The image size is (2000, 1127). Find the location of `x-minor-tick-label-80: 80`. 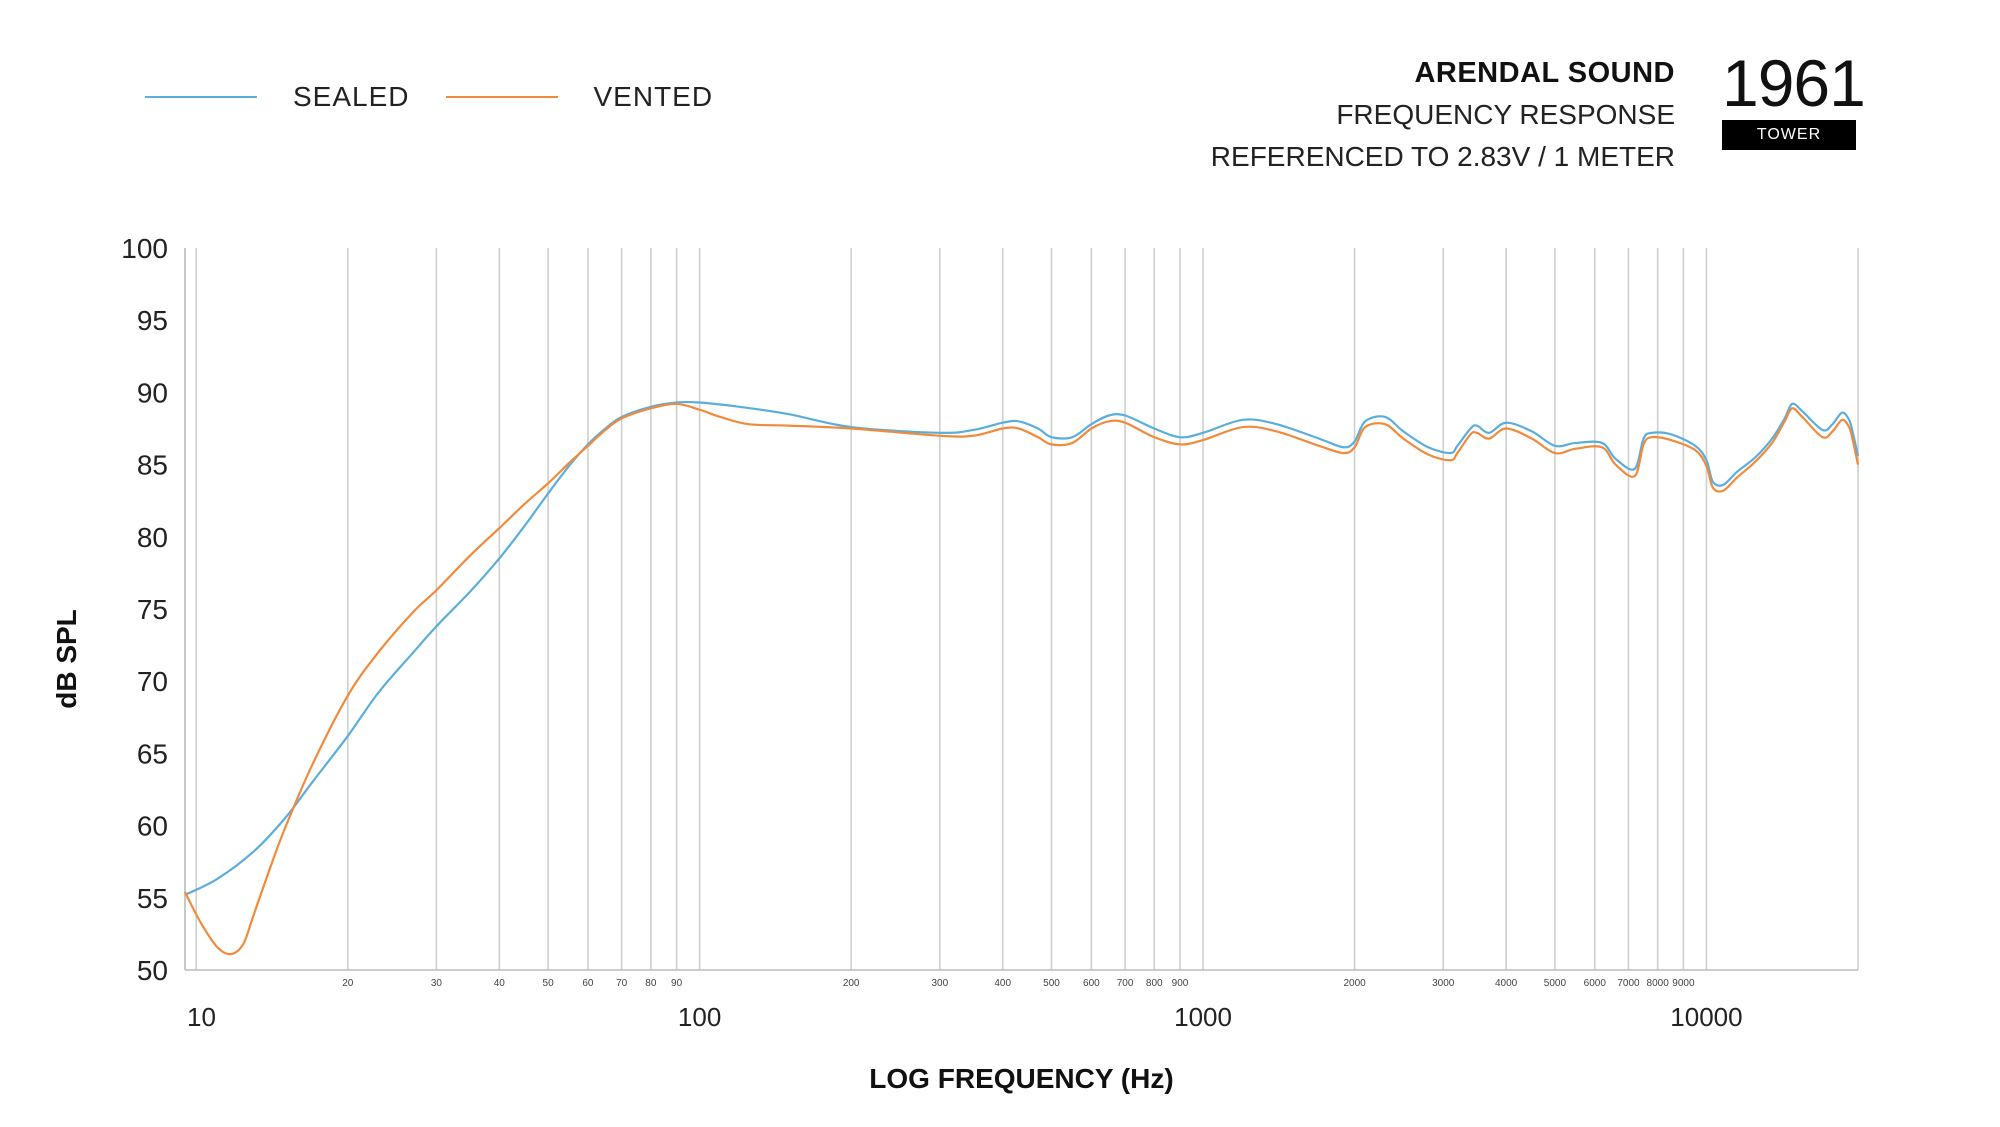

x-minor-tick-label-80: 80 is located at coordinates (651, 983).